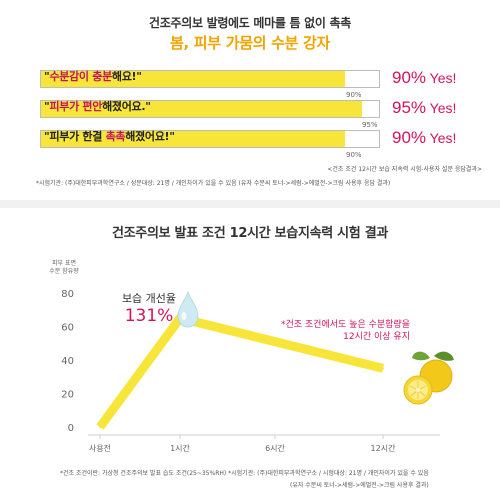 The height and width of the screenshot is (500, 500). Describe the element at coordinates (71, 428) in the screenshot. I see `y-tick-label: 0` at that location.